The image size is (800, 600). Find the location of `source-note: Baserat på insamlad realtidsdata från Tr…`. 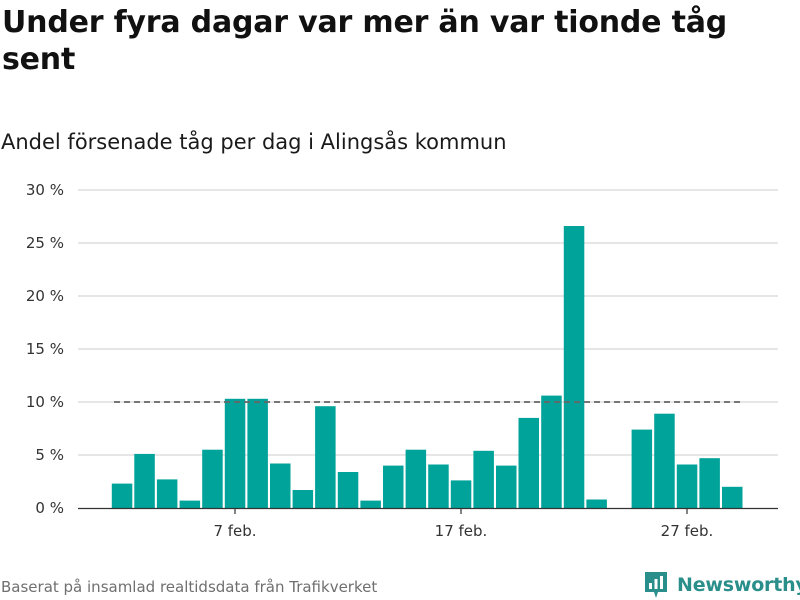

source-note: Baserat på insamlad realtidsdata från Tr… is located at coordinates (189, 587).